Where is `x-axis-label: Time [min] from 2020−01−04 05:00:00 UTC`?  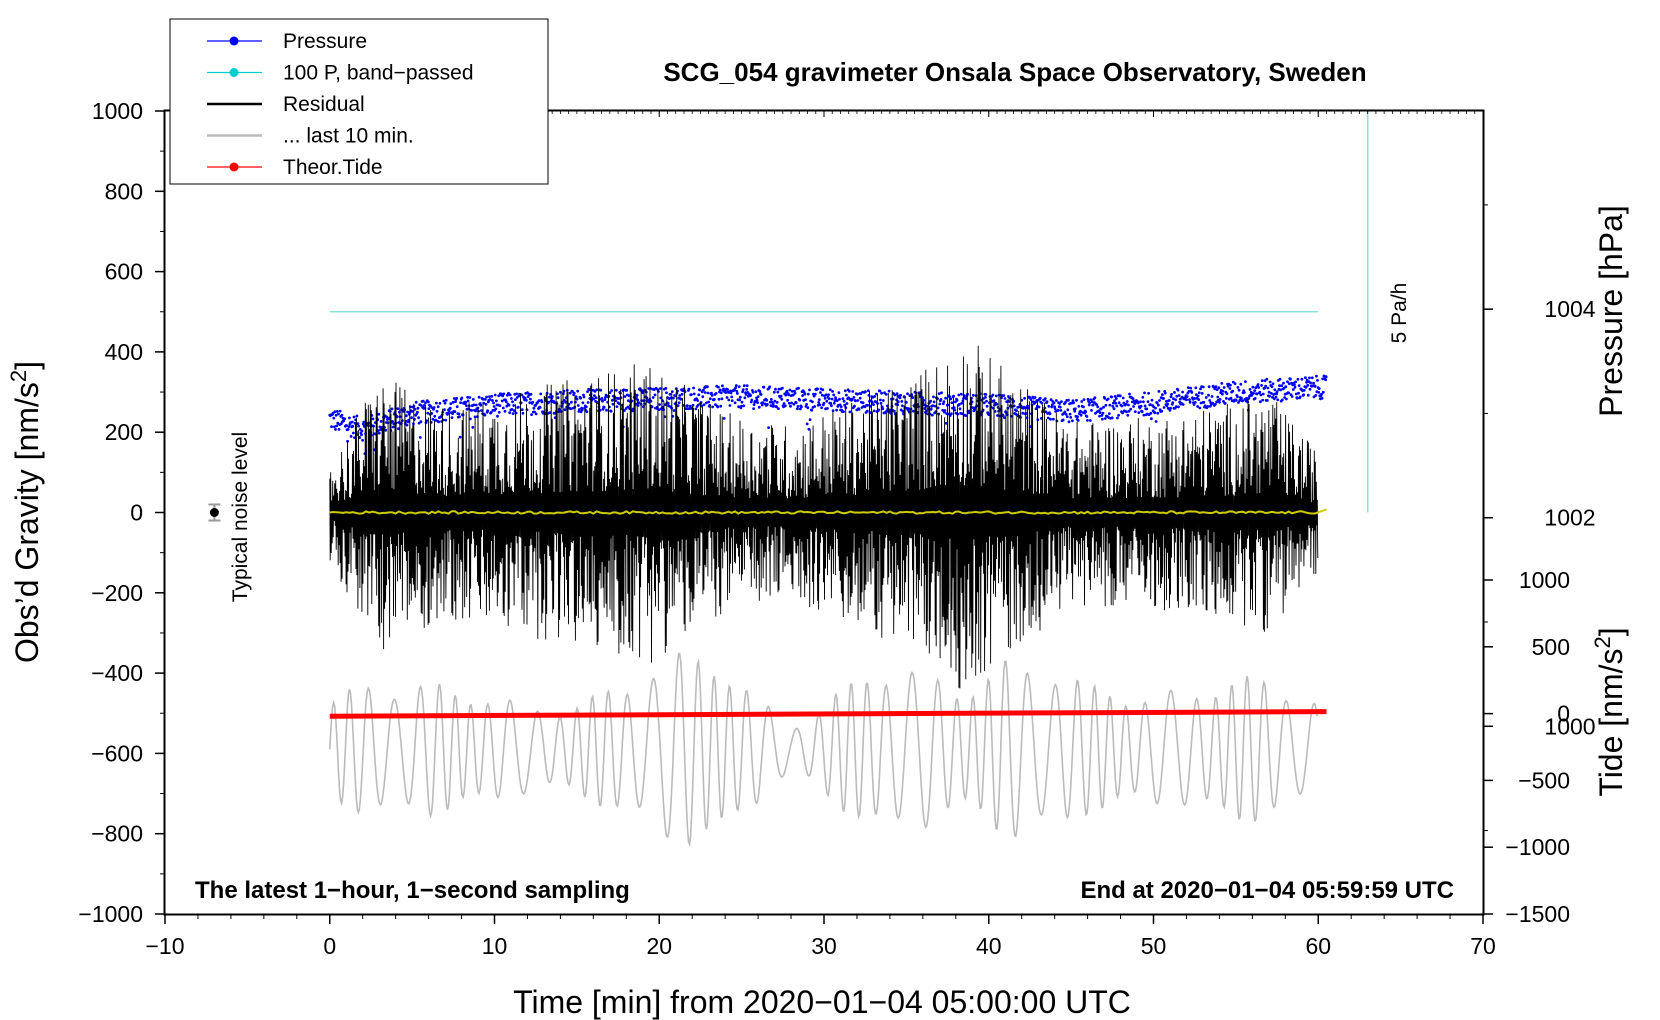
x-axis-label: Time [min] from 2020−01−04 05:00:00 UTC is located at coordinates (822, 1002).